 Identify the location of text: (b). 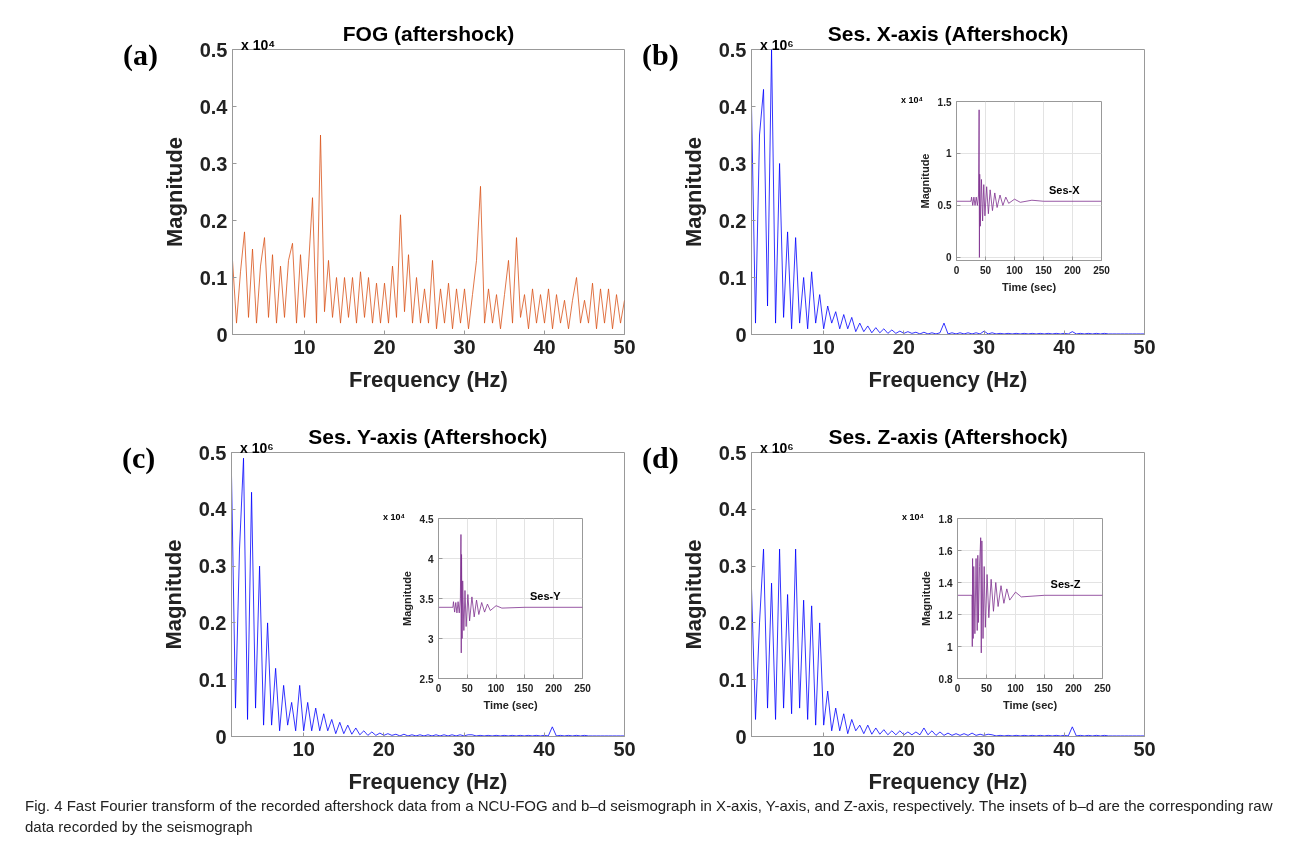
(660, 55).